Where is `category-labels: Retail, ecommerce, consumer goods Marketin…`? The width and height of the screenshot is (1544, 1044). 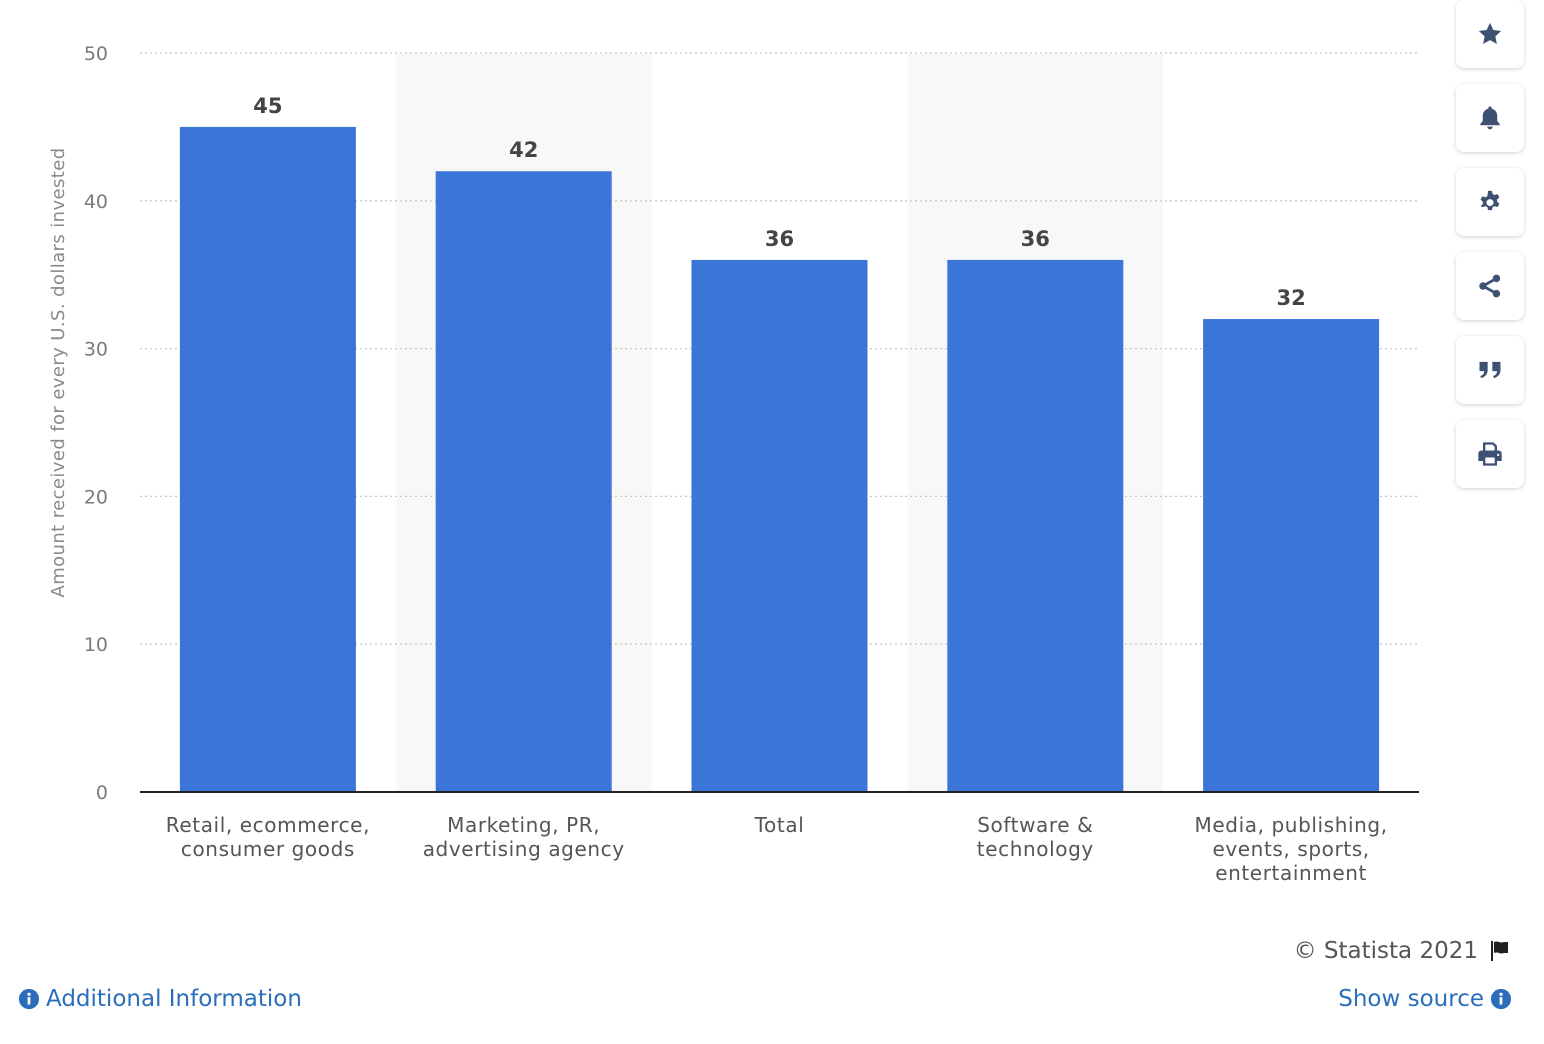 category-labels: Retail, ecommerce, consumer goods Marketin… is located at coordinates (777, 849).